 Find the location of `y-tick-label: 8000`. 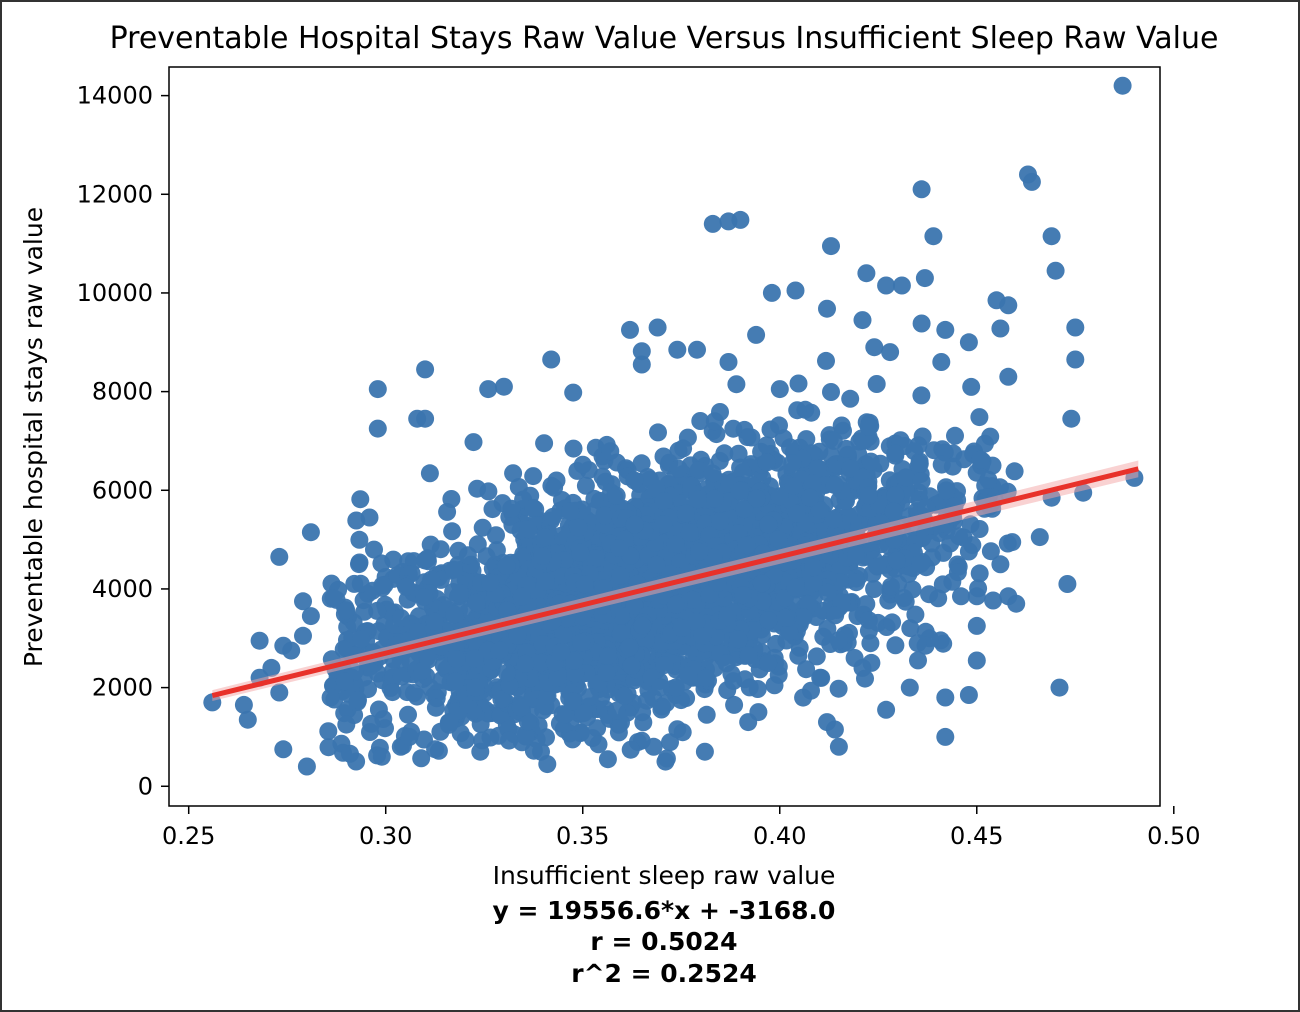

y-tick-label: 8000 is located at coordinates (122, 392).